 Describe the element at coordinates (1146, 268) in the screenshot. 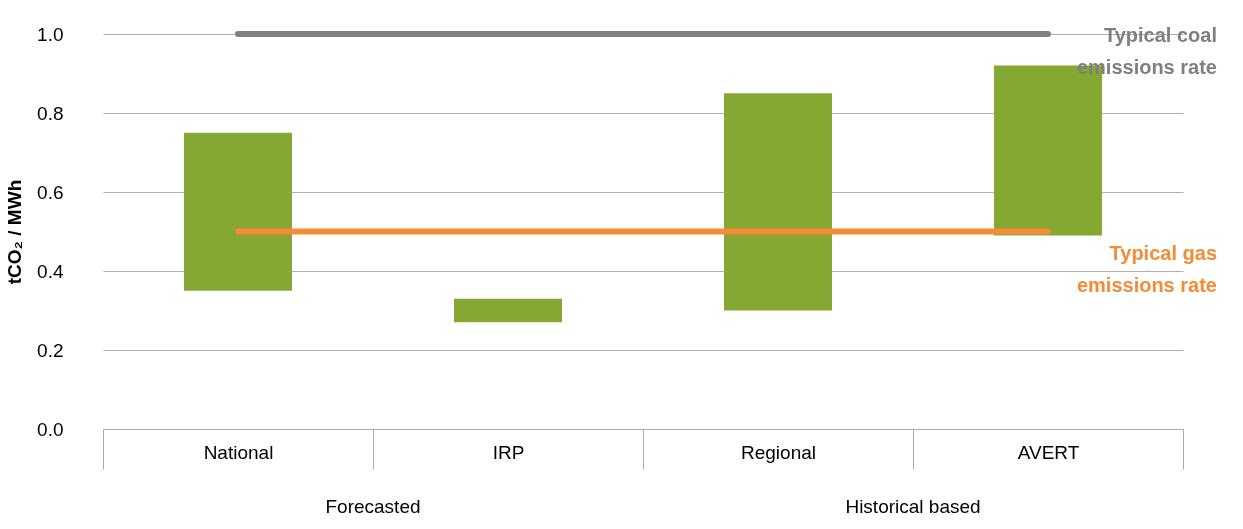

I see `ref-line-label: Typical gas emissions rate` at that location.